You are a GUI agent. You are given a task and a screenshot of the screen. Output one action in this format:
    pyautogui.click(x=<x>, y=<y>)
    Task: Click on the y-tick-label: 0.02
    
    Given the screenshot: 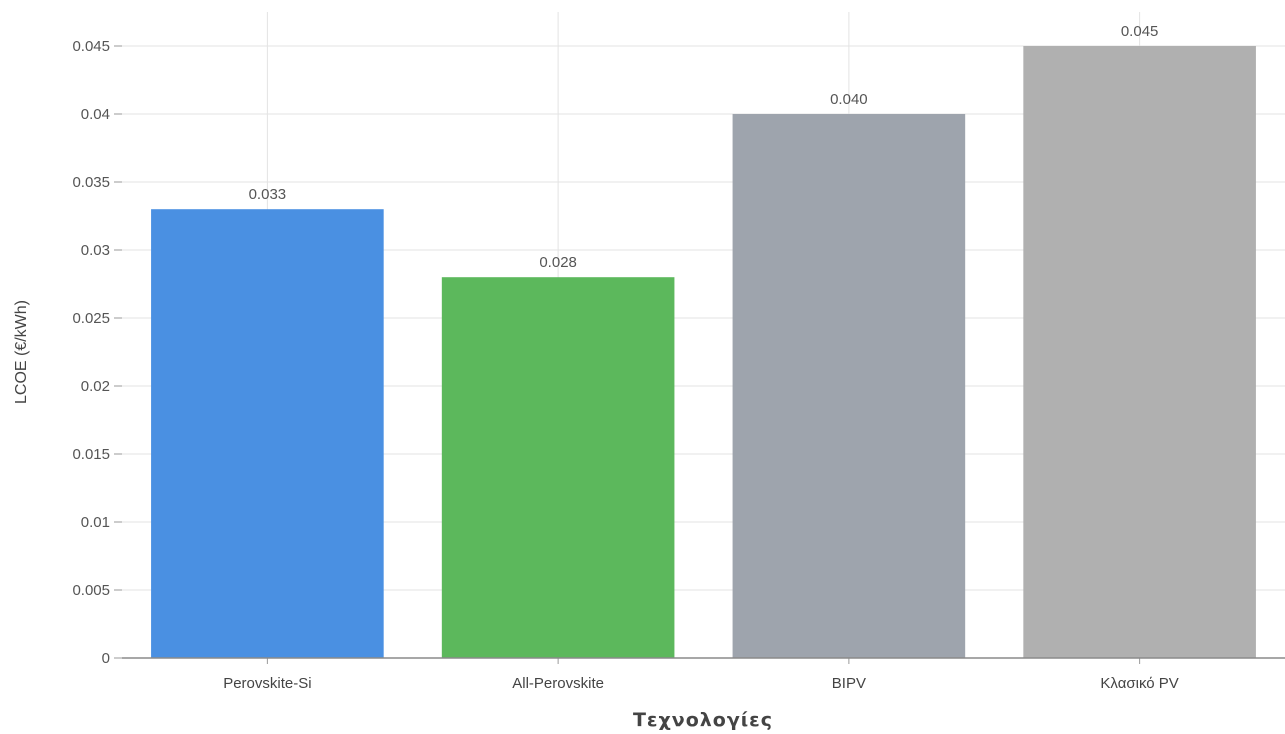 What is the action you would take?
    pyautogui.click(x=95, y=386)
    